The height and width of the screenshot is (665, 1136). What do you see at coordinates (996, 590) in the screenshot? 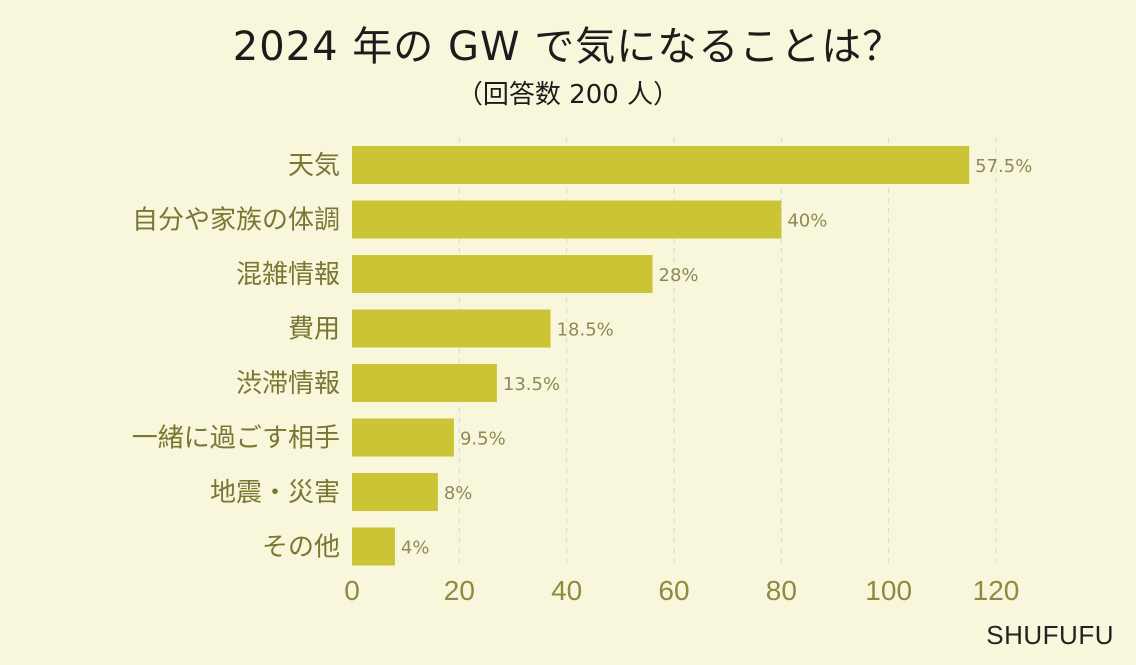
I see `x-tick-label: 120` at bounding box center [996, 590].